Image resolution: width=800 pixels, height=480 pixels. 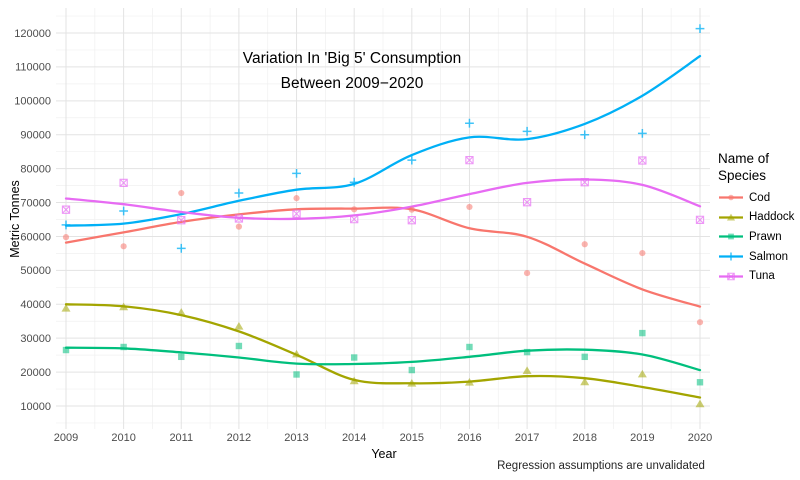 I want to click on trend-line-prawn, so click(x=383, y=359).